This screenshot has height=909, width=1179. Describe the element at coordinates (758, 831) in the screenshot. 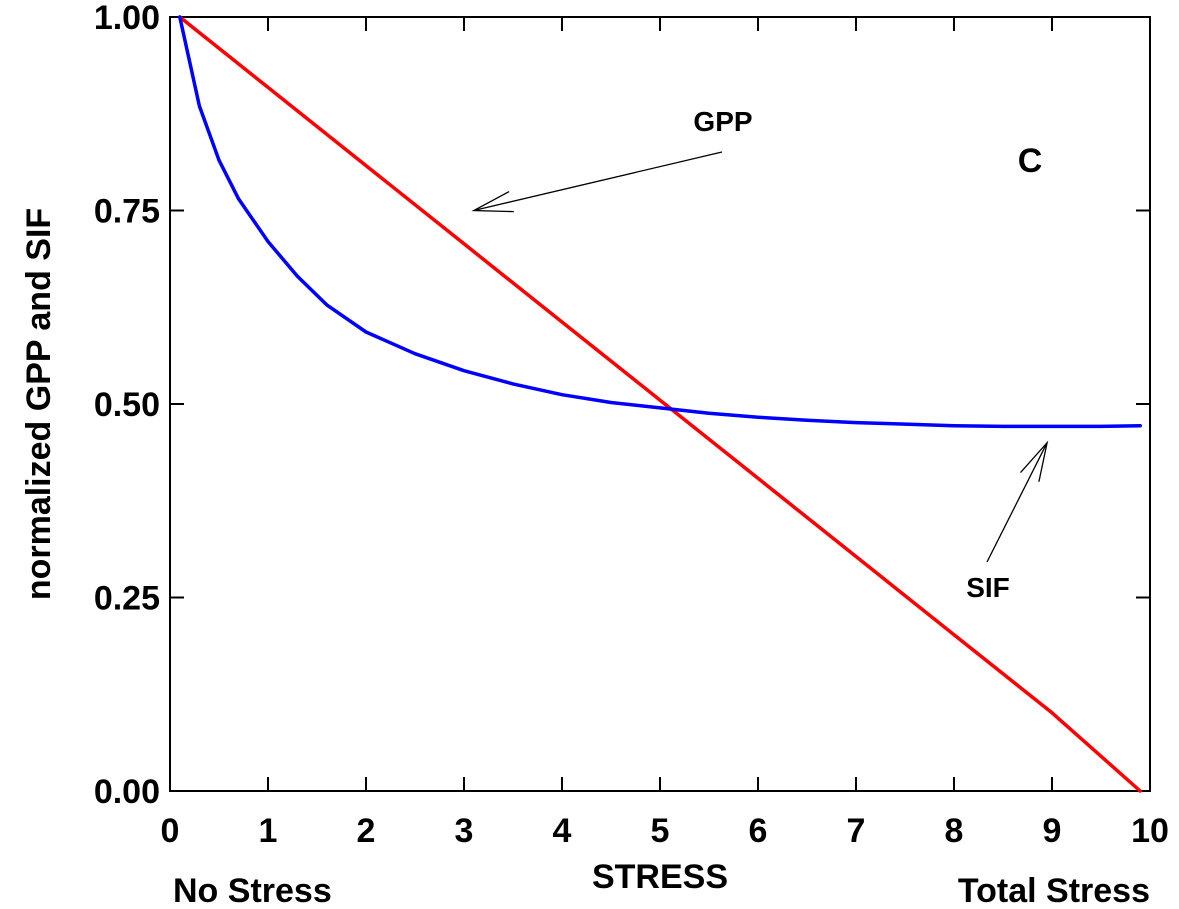

I see `x-tick-label: 6` at that location.